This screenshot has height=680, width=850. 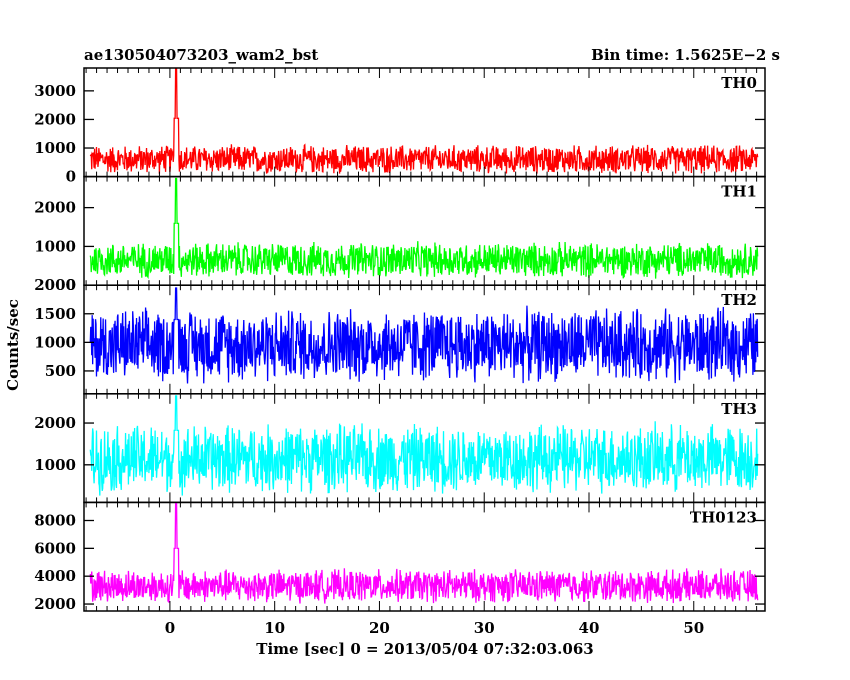 What do you see at coordinates (739, 409) in the screenshot?
I see `panel-label: TH3` at bounding box center [739, 409].